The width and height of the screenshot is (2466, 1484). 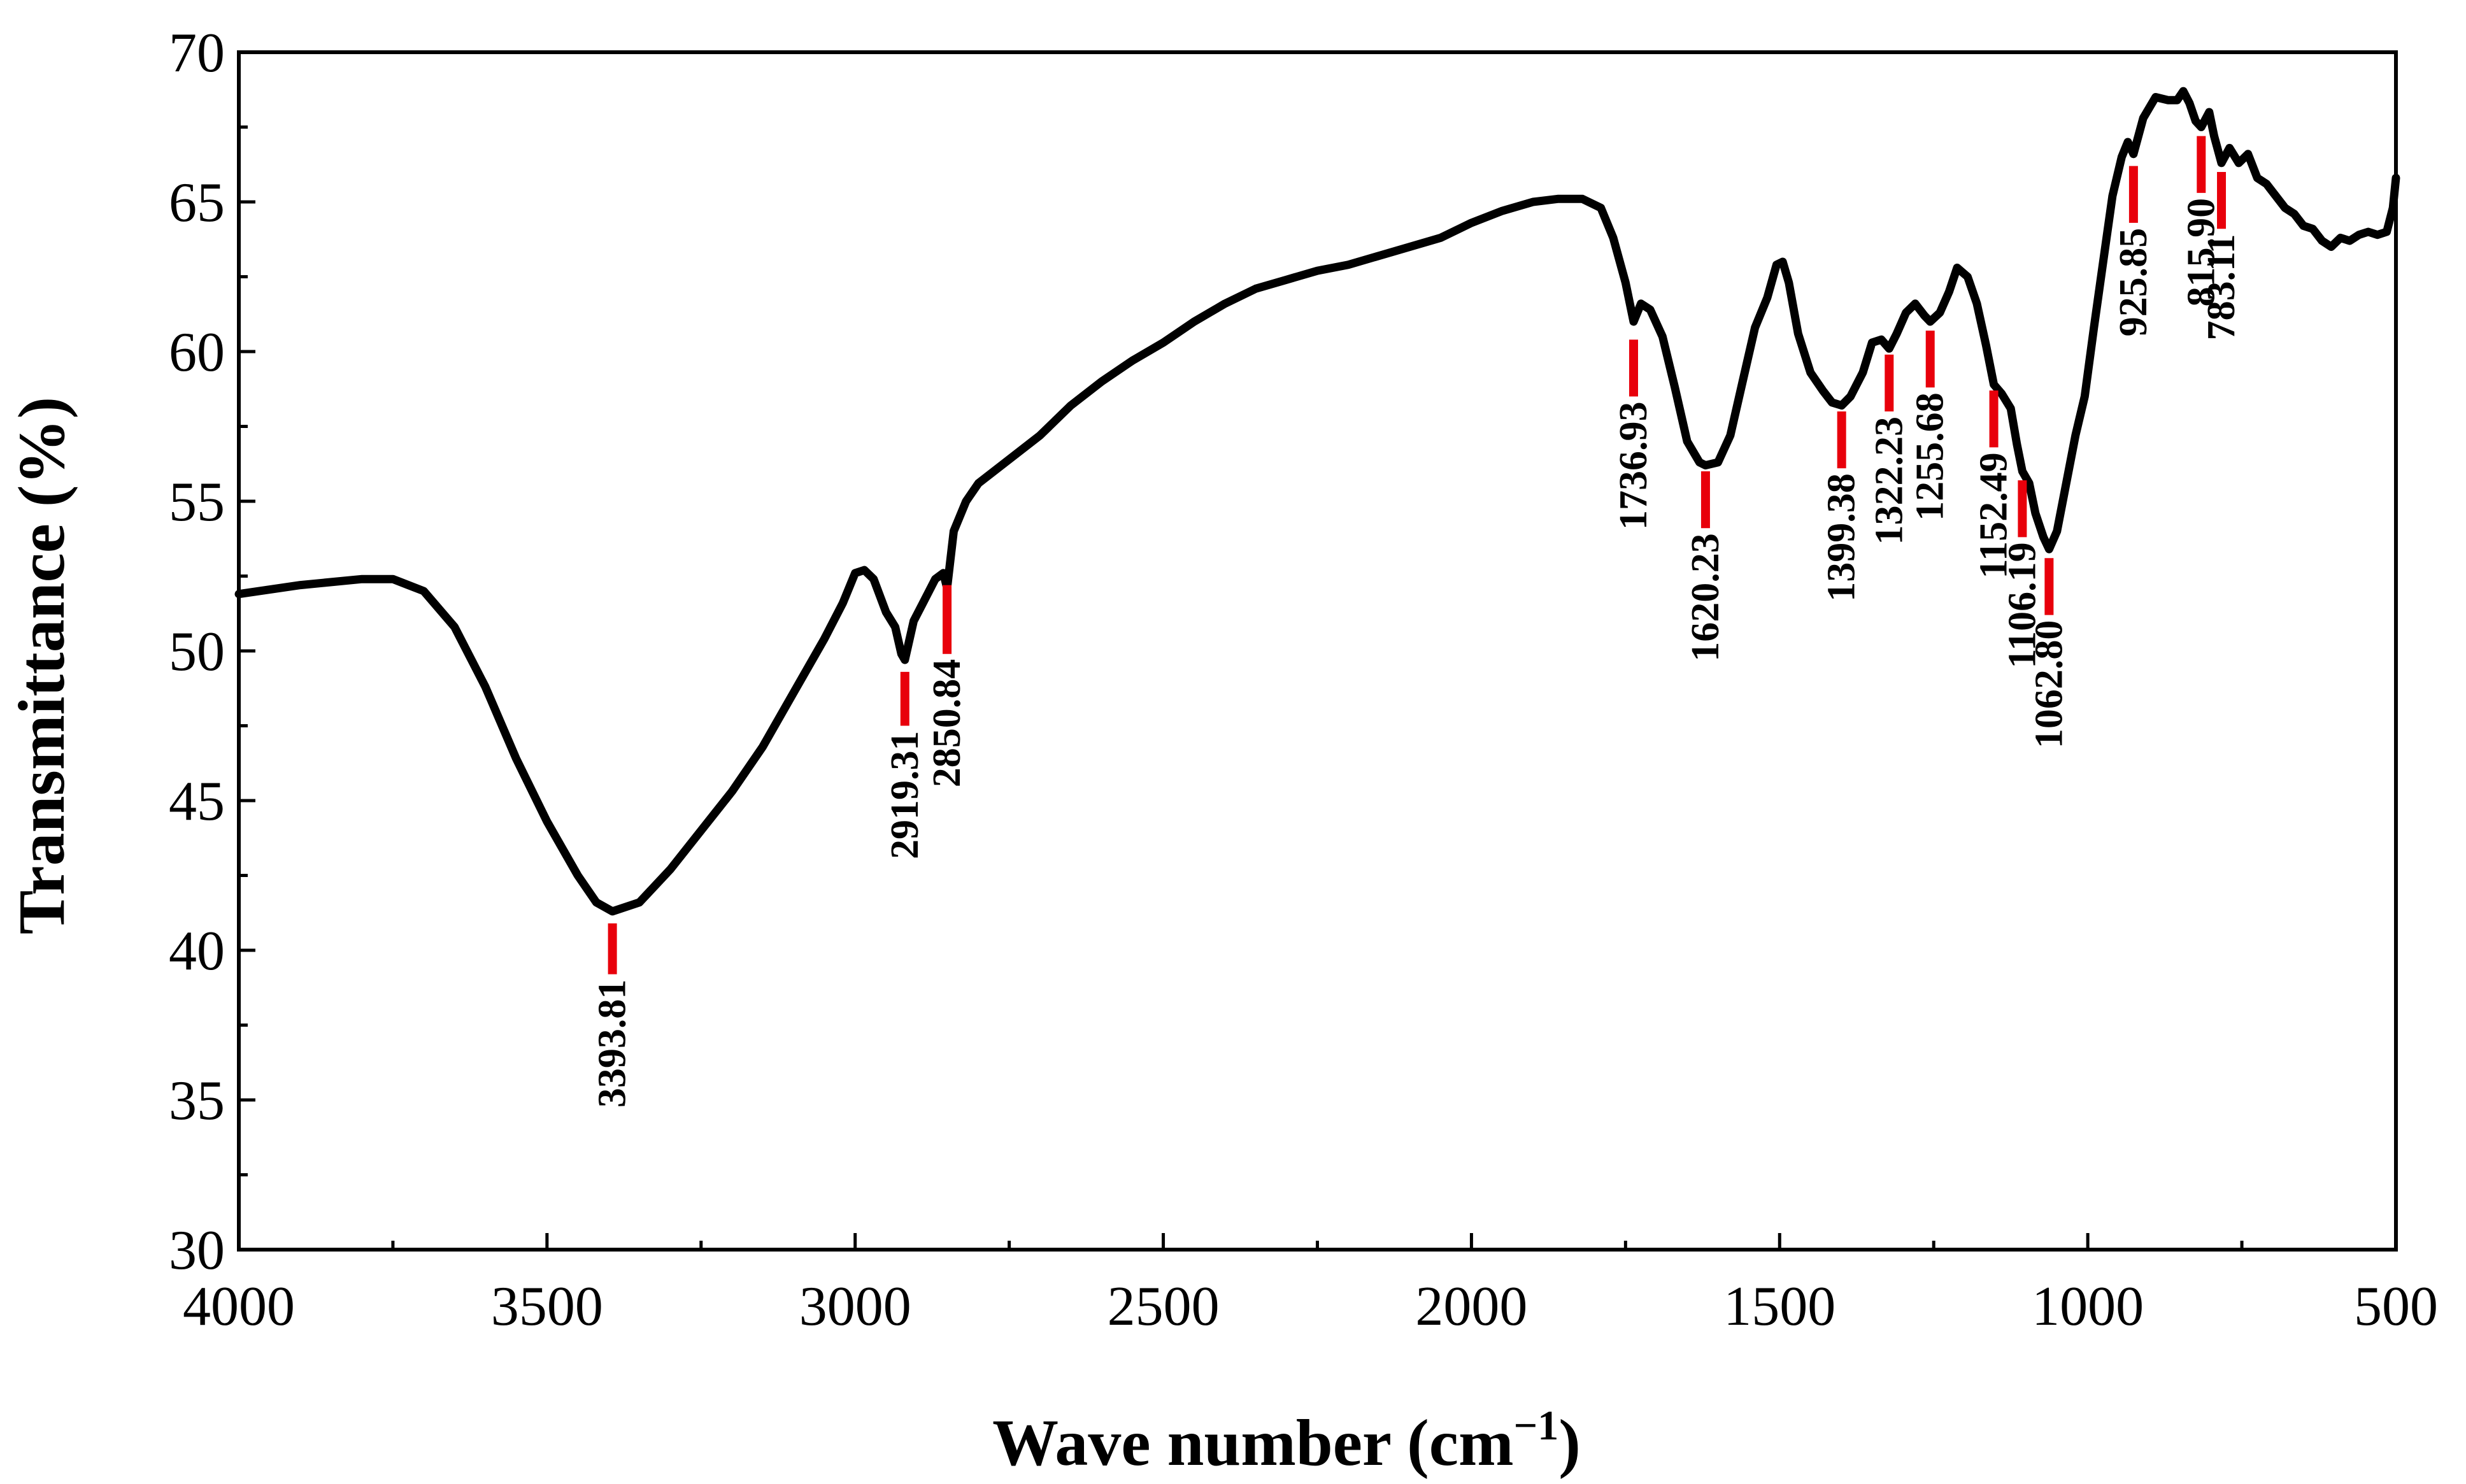 What do you see at coordinates (1536, 1425) in the screenshot?
I see `x-axis-title-superscript: −1` at bounding box center [1536, 1425].